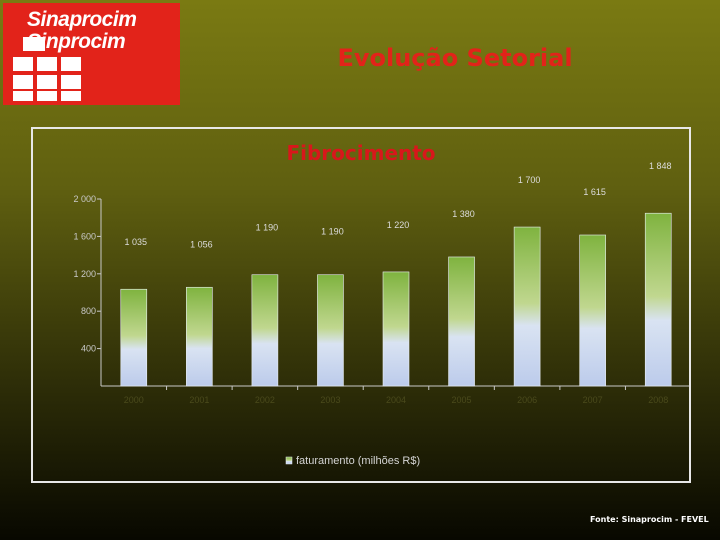  I want to click on data-label: 1 056, so click(201, 244).